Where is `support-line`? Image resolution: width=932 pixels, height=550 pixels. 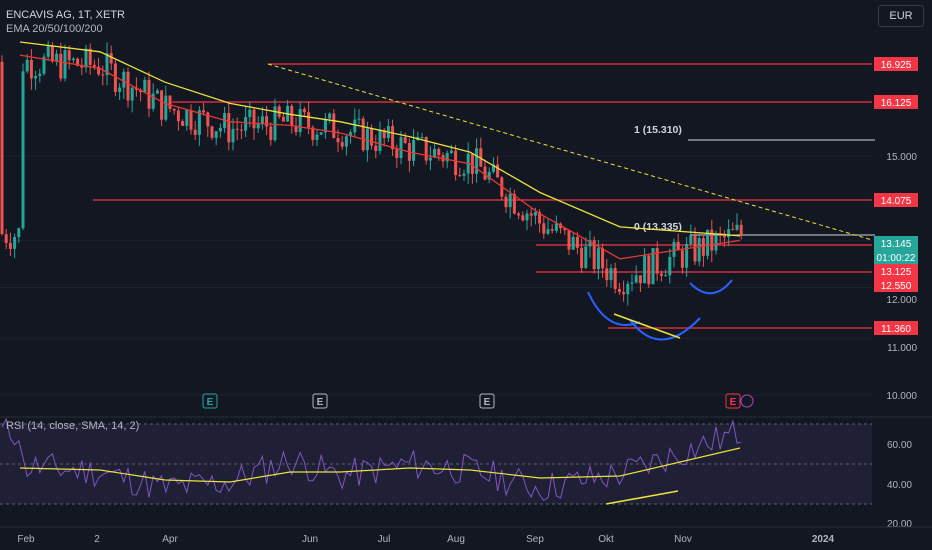 support-line is located at coordinates (647, 326).